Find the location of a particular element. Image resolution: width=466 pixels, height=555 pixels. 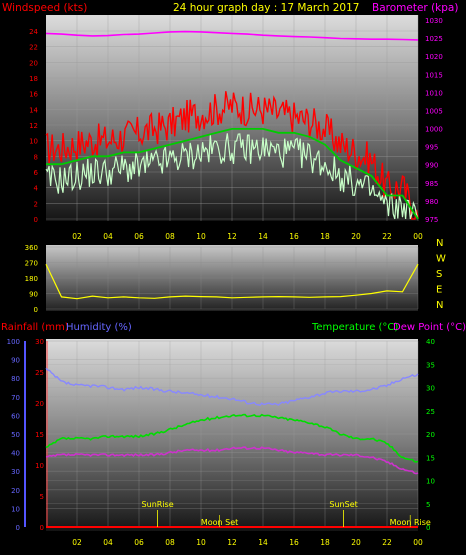

event-annotation-label: Moon Set is located at coordinates (219, 522).